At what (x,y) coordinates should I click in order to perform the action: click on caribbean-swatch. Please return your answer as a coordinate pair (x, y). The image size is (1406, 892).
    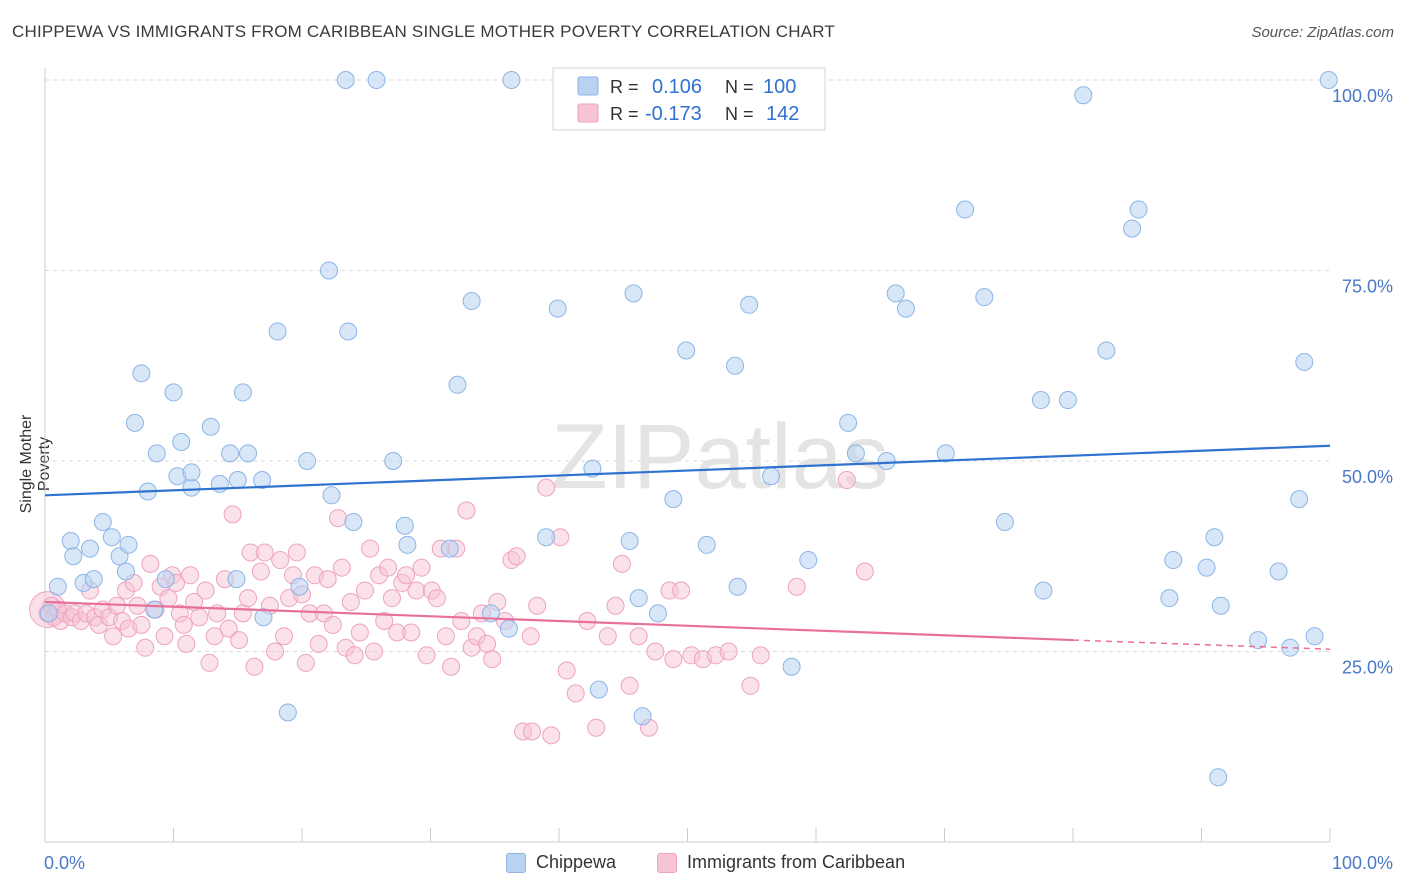
    Looking at the image, I should click on (667, 862).